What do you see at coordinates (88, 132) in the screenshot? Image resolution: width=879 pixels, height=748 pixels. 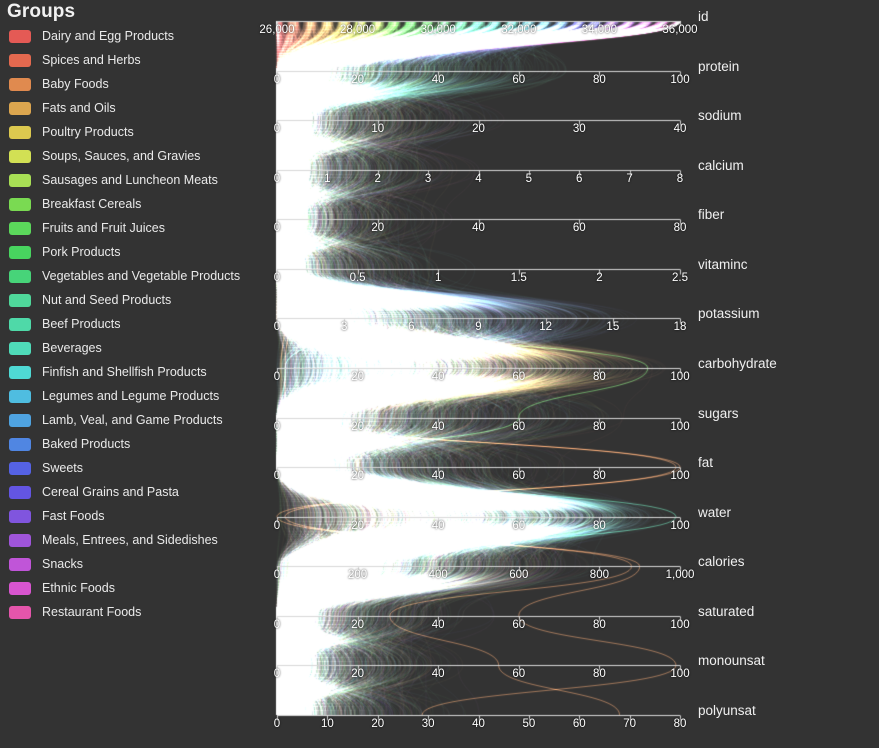 I see `legend-item-label: Poultry Products` at bounding box center [88, 132].